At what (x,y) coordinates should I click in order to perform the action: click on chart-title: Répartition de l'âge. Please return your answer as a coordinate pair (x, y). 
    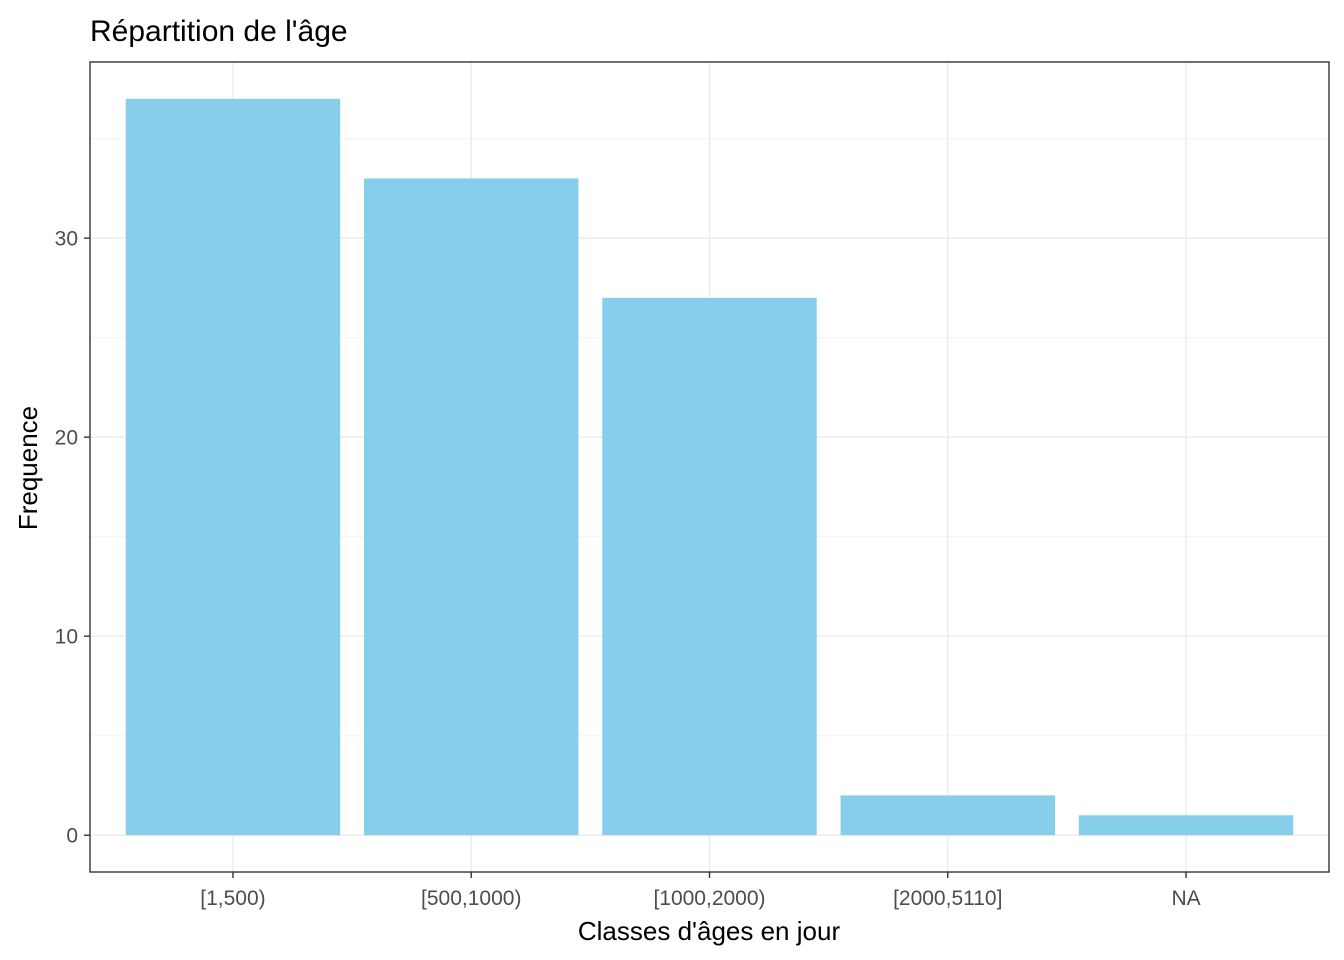
    Looking at the image, I should click on (219, 31).